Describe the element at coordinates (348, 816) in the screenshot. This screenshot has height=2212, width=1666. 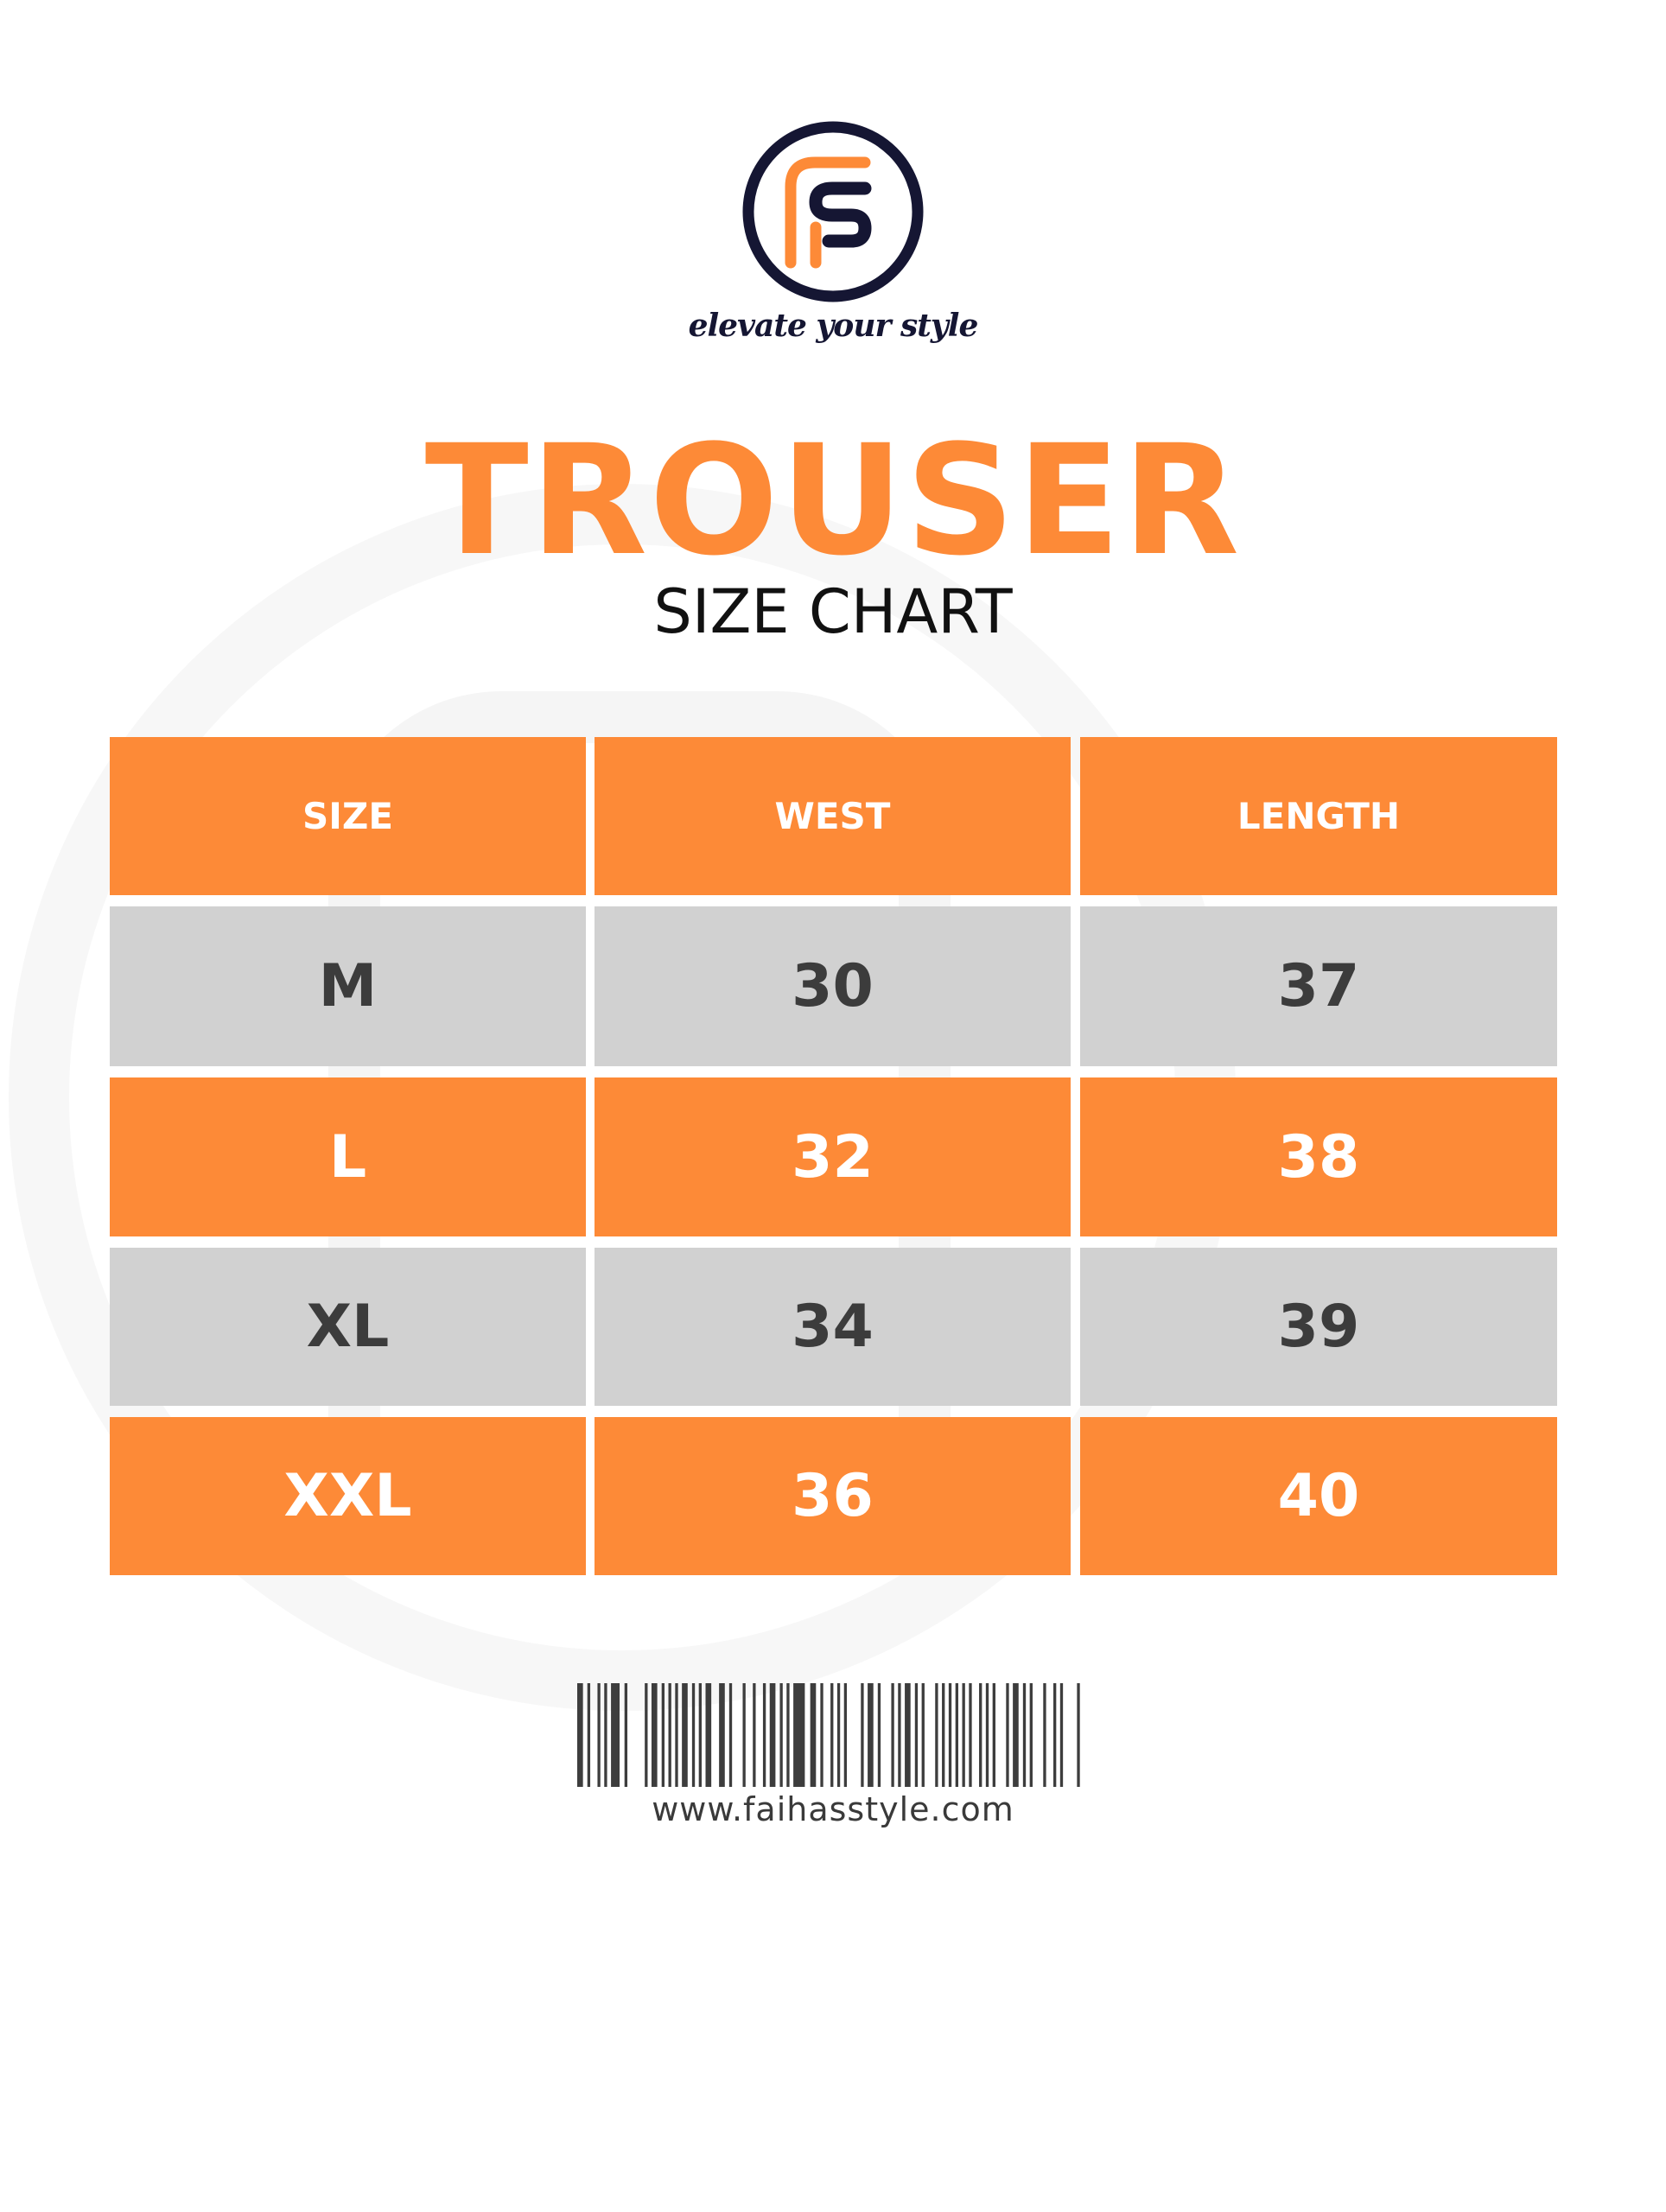
I see `header-size: SIZE` at that location.